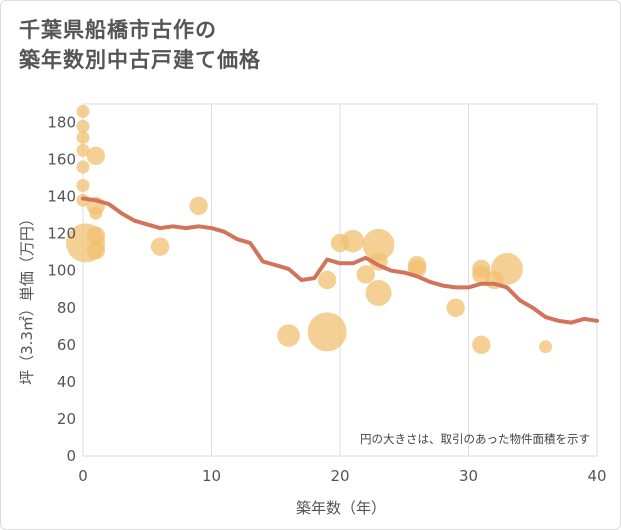 This screenshot has height=530, width=621. What do you see at coordinates (140, 45) in the screenshot?
I see `chart-title: 千葉県船橋市古作の 築年数別中古戸建て価格` at bounding box center [140, 45].